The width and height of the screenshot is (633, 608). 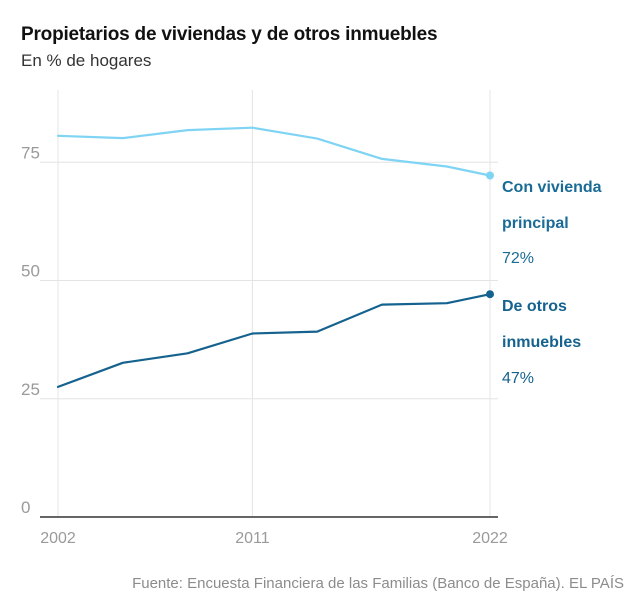 What do you see at coordinates (252, 538) in the screenshot?
I see `x-tick-label: 2011` at bounding box center [252, 538].